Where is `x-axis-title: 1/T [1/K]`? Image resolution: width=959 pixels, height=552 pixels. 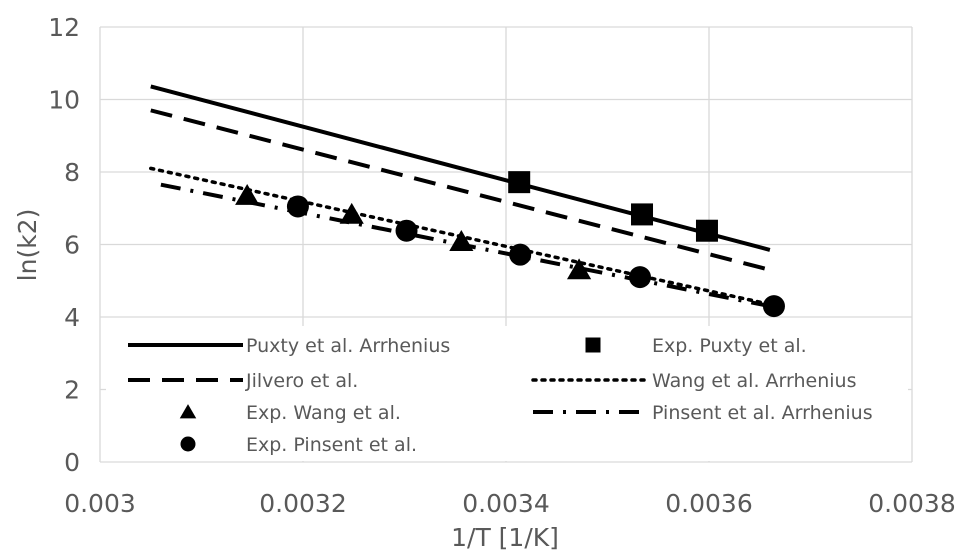
x-axis-title: 1/T [1/K] is located at coordinates (505, 537).